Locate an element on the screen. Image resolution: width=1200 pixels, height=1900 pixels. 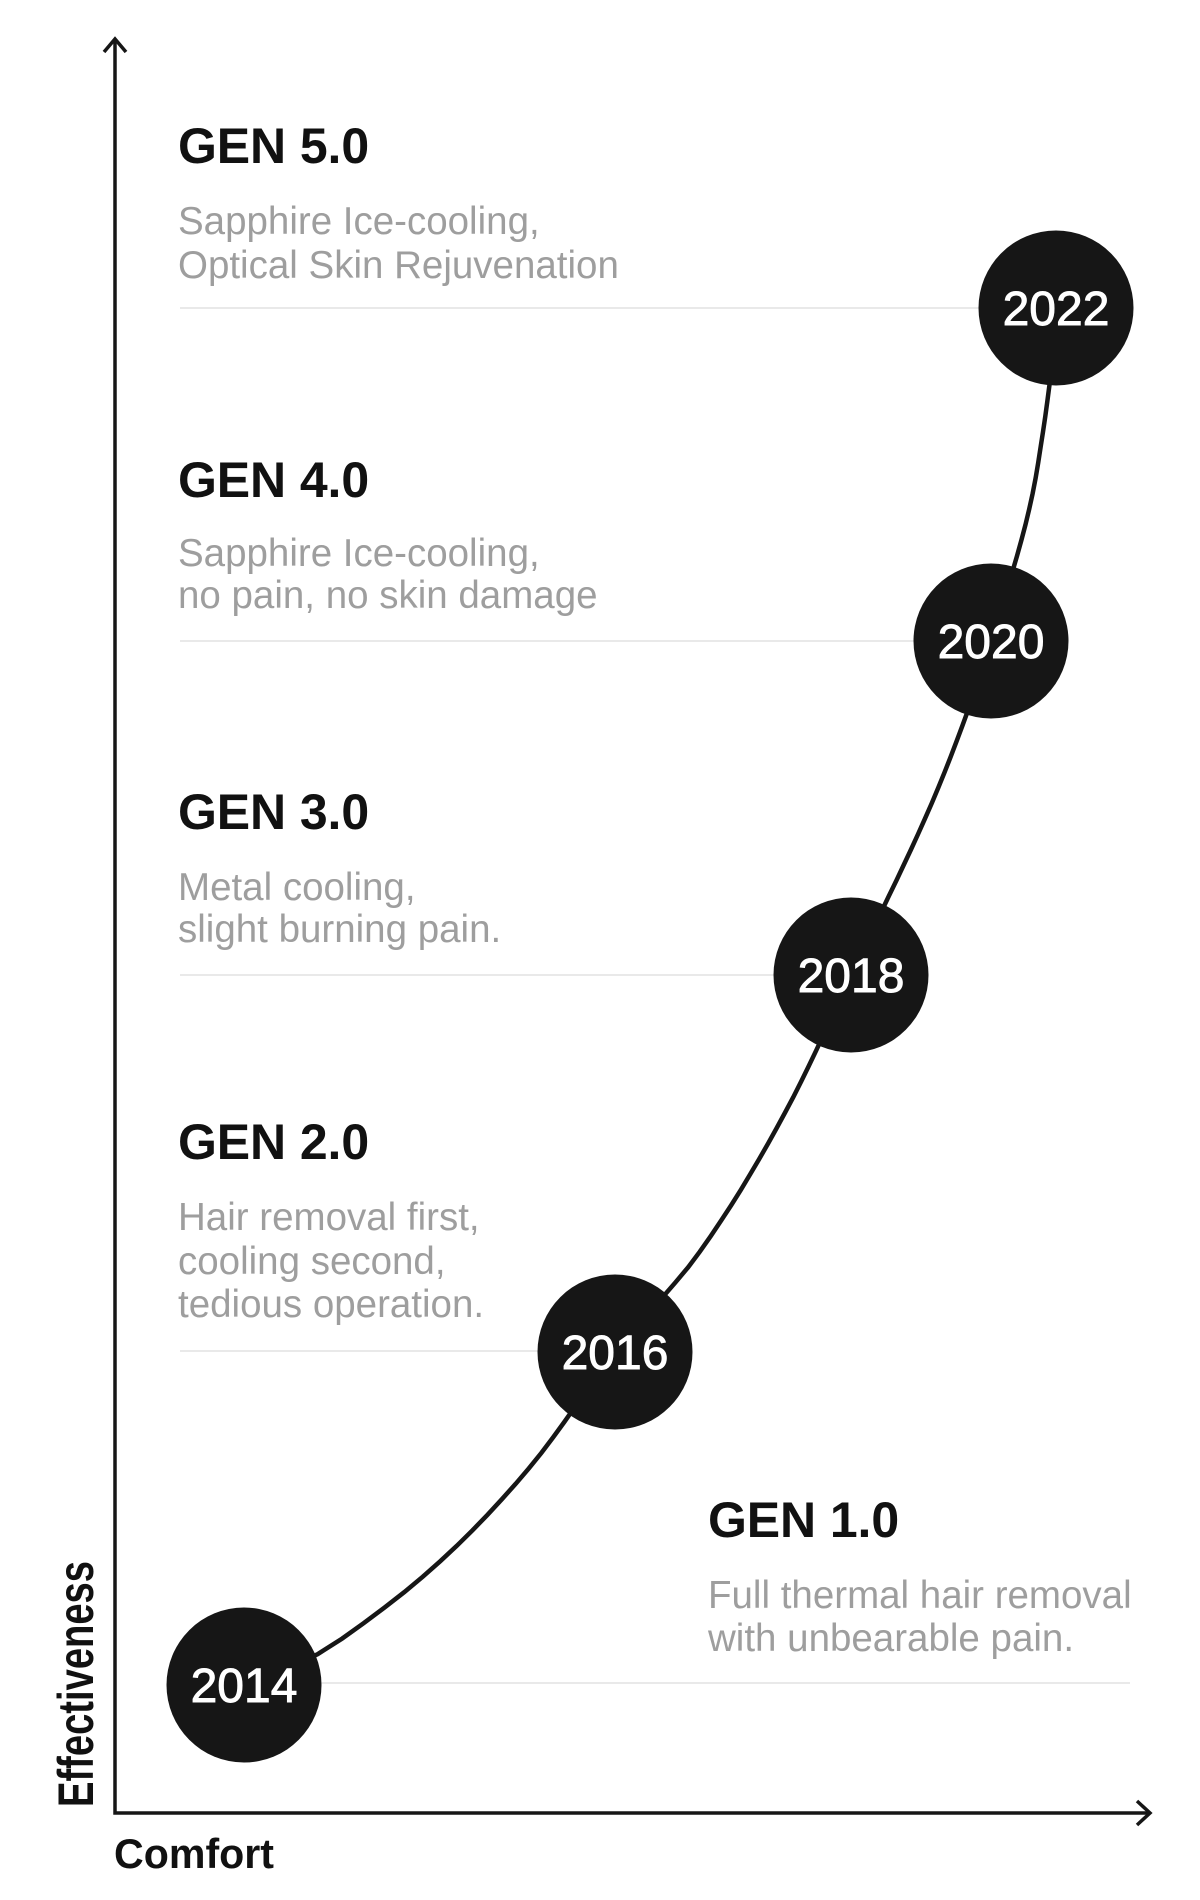
svg-text: 2016 is located at coordinates (615, 1353).